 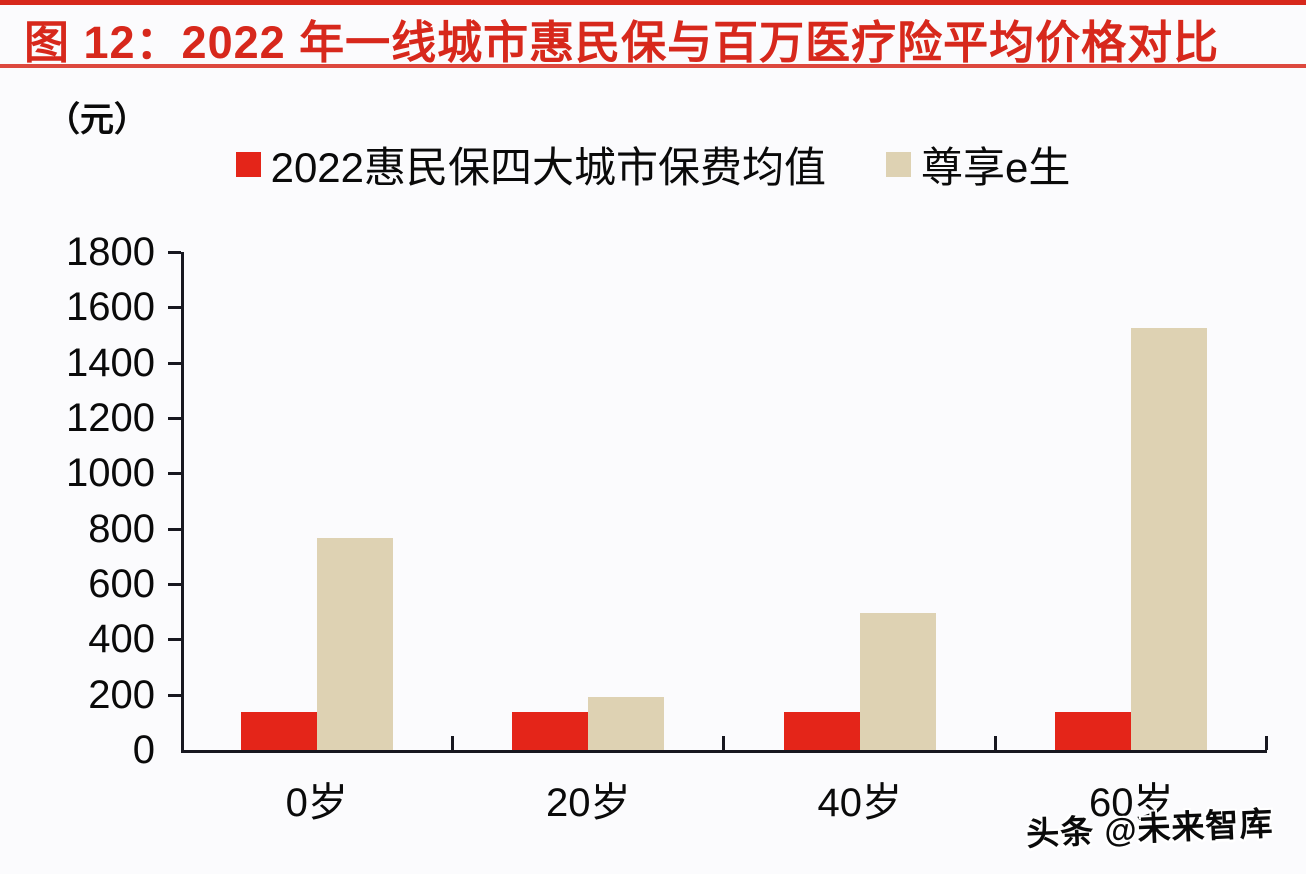 What do you see at coordinates (97, 120) in the screenshot?
I see `y-axis-unit-label: （元）` at bounding box center [97, 120].